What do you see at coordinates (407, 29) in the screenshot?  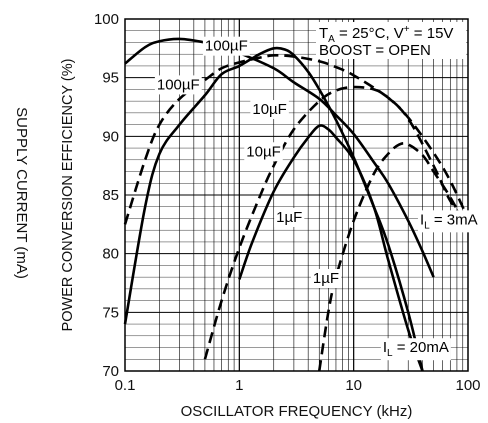 I see `cond-vplus: +` at bounding box center [407, 29].